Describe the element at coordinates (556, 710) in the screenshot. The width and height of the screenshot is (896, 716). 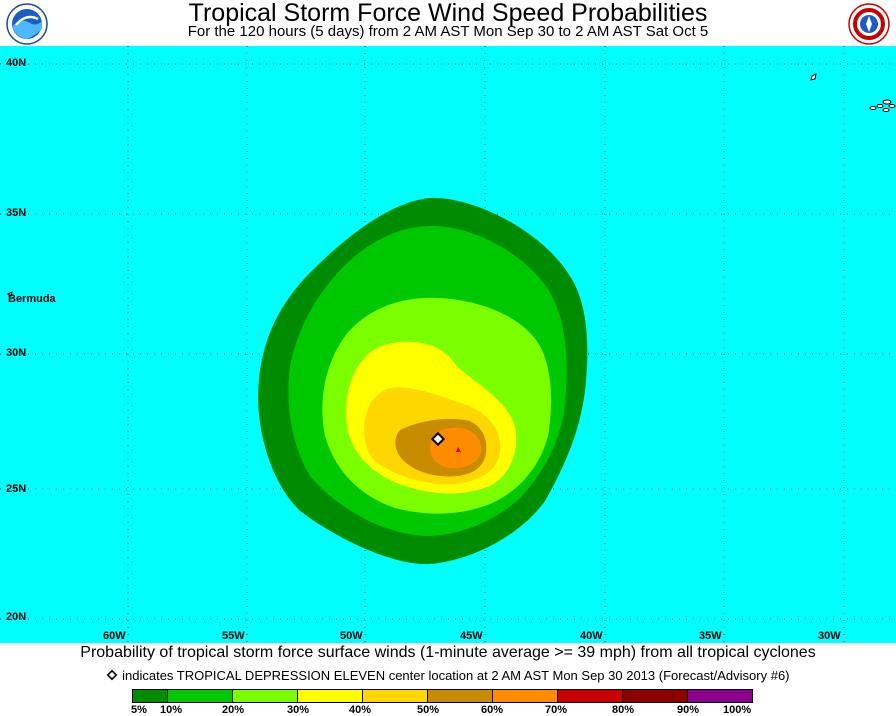
I see `scale-tick-70: 70%` at that location.